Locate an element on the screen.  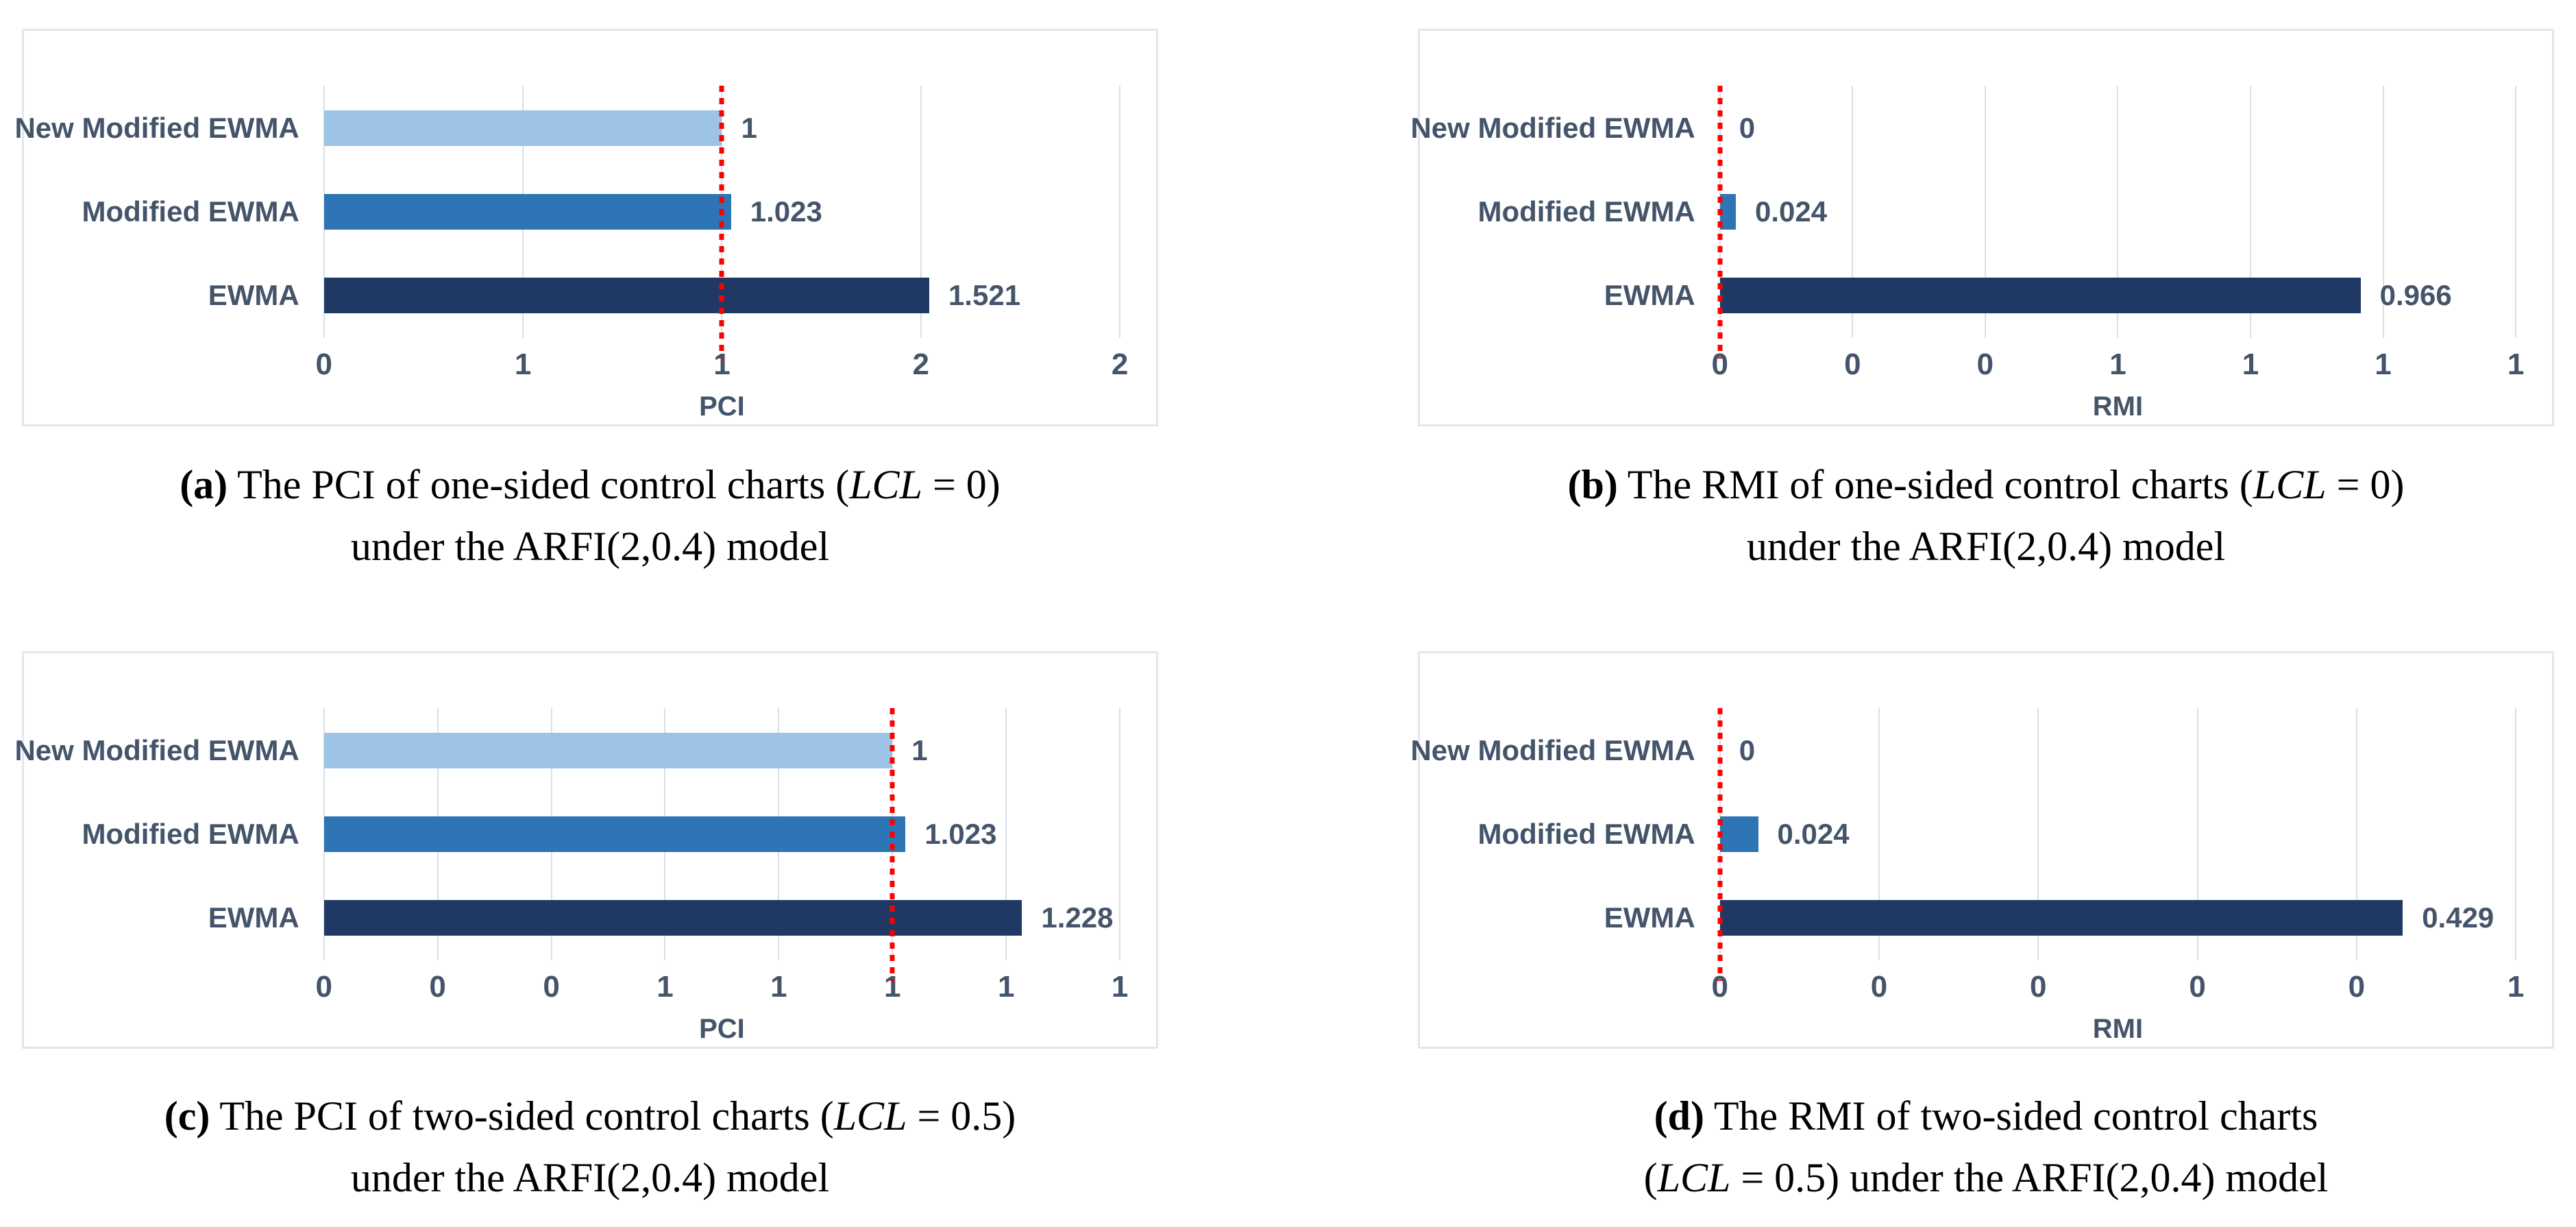
x-tick-label-c-2: 0 is located at coordinates (551, 986).